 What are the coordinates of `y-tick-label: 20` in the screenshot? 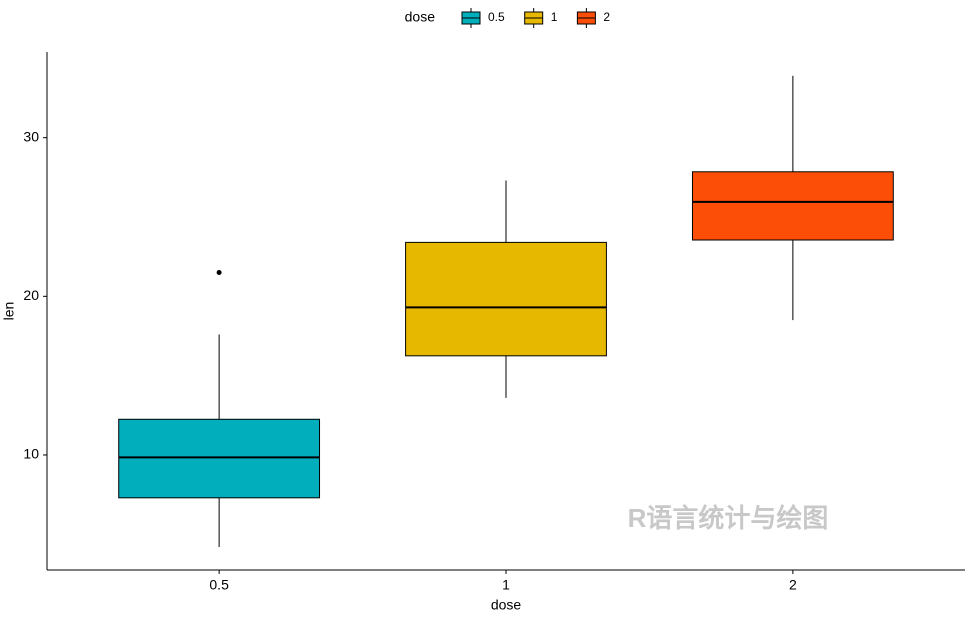 It's located at (31, 295).